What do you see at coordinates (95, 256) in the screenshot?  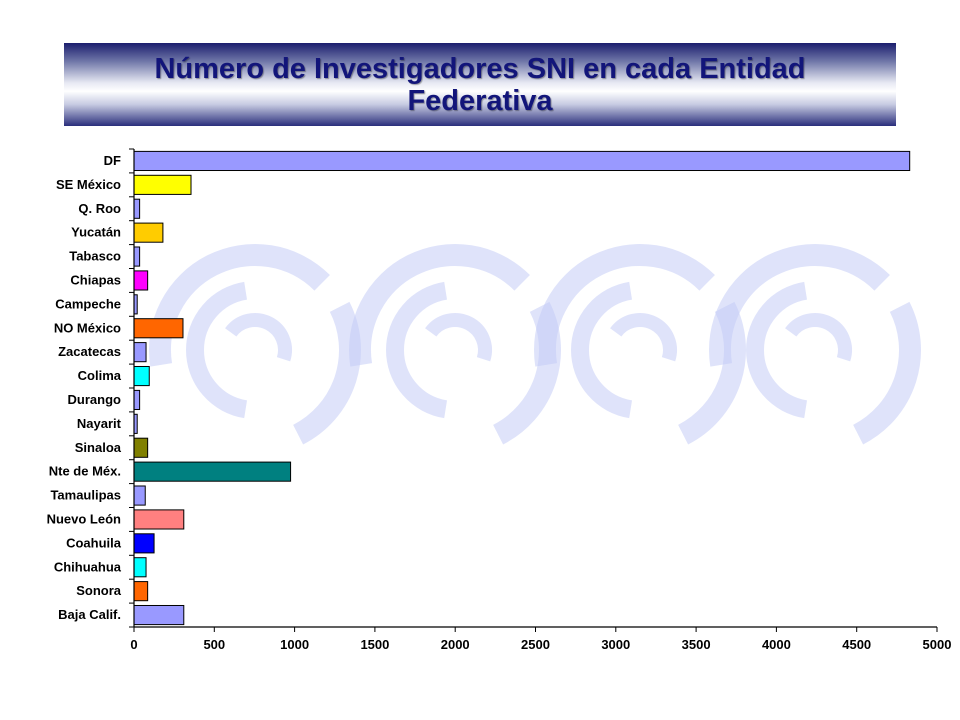 I see `y-tick-label: Tabasco` at bounding box center [95, 256].